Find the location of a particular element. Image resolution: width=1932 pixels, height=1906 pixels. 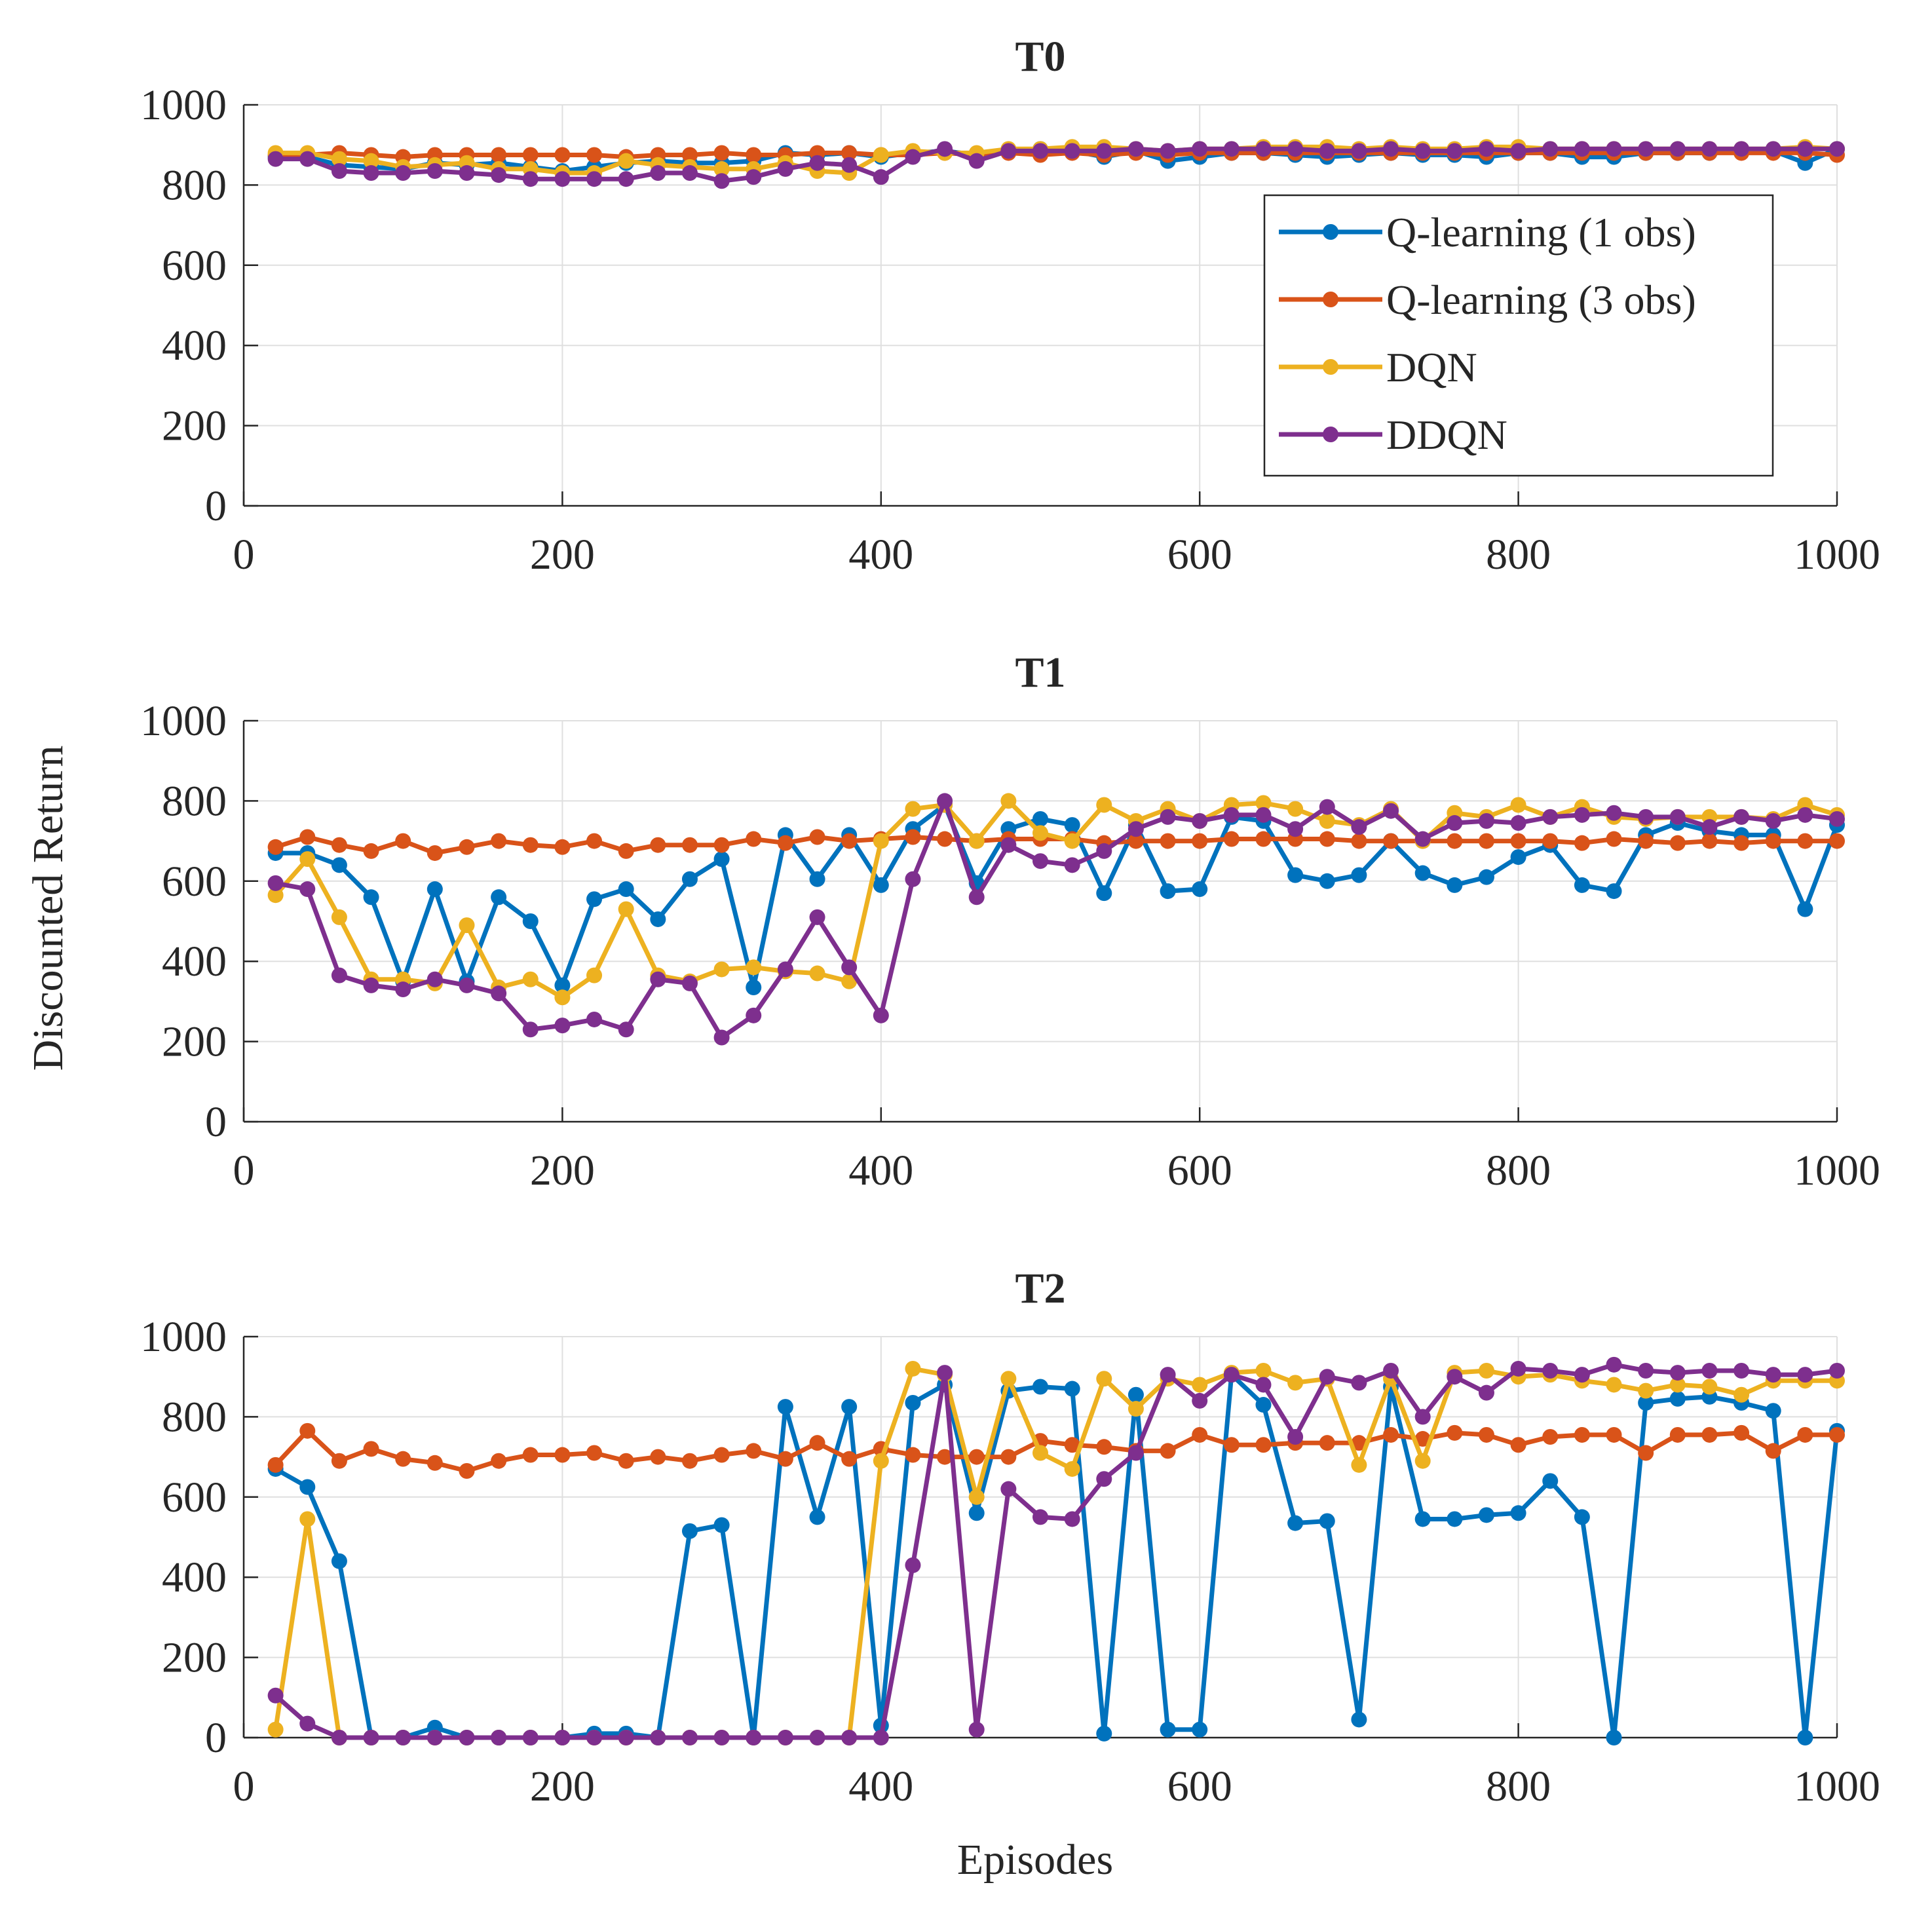

legend-box is located at coordinates (1519, 336).